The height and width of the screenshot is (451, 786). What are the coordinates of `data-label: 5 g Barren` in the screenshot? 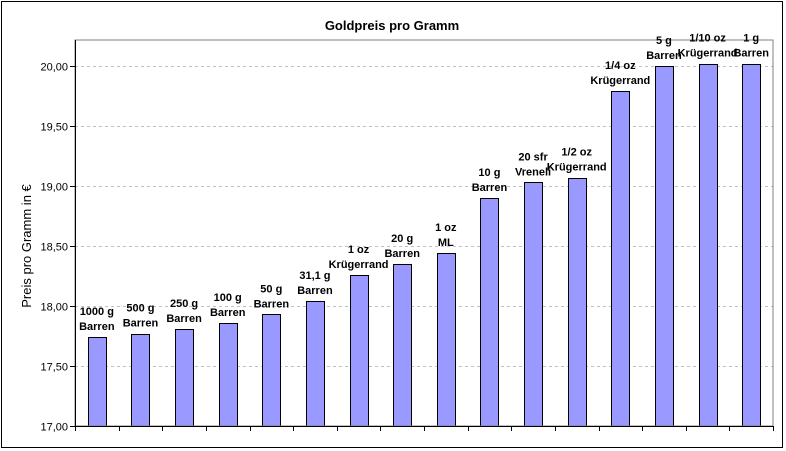 It's located at (664, 48).